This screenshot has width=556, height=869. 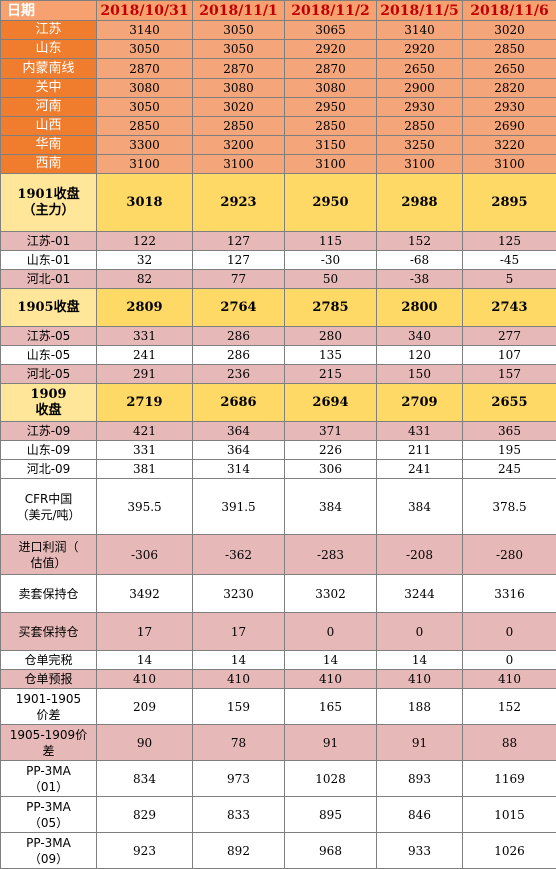 What do you see at coordinates (48, 411) in the screenshot?
I see `row-label-line-2: 收盘` at bounding box center [48, 411].